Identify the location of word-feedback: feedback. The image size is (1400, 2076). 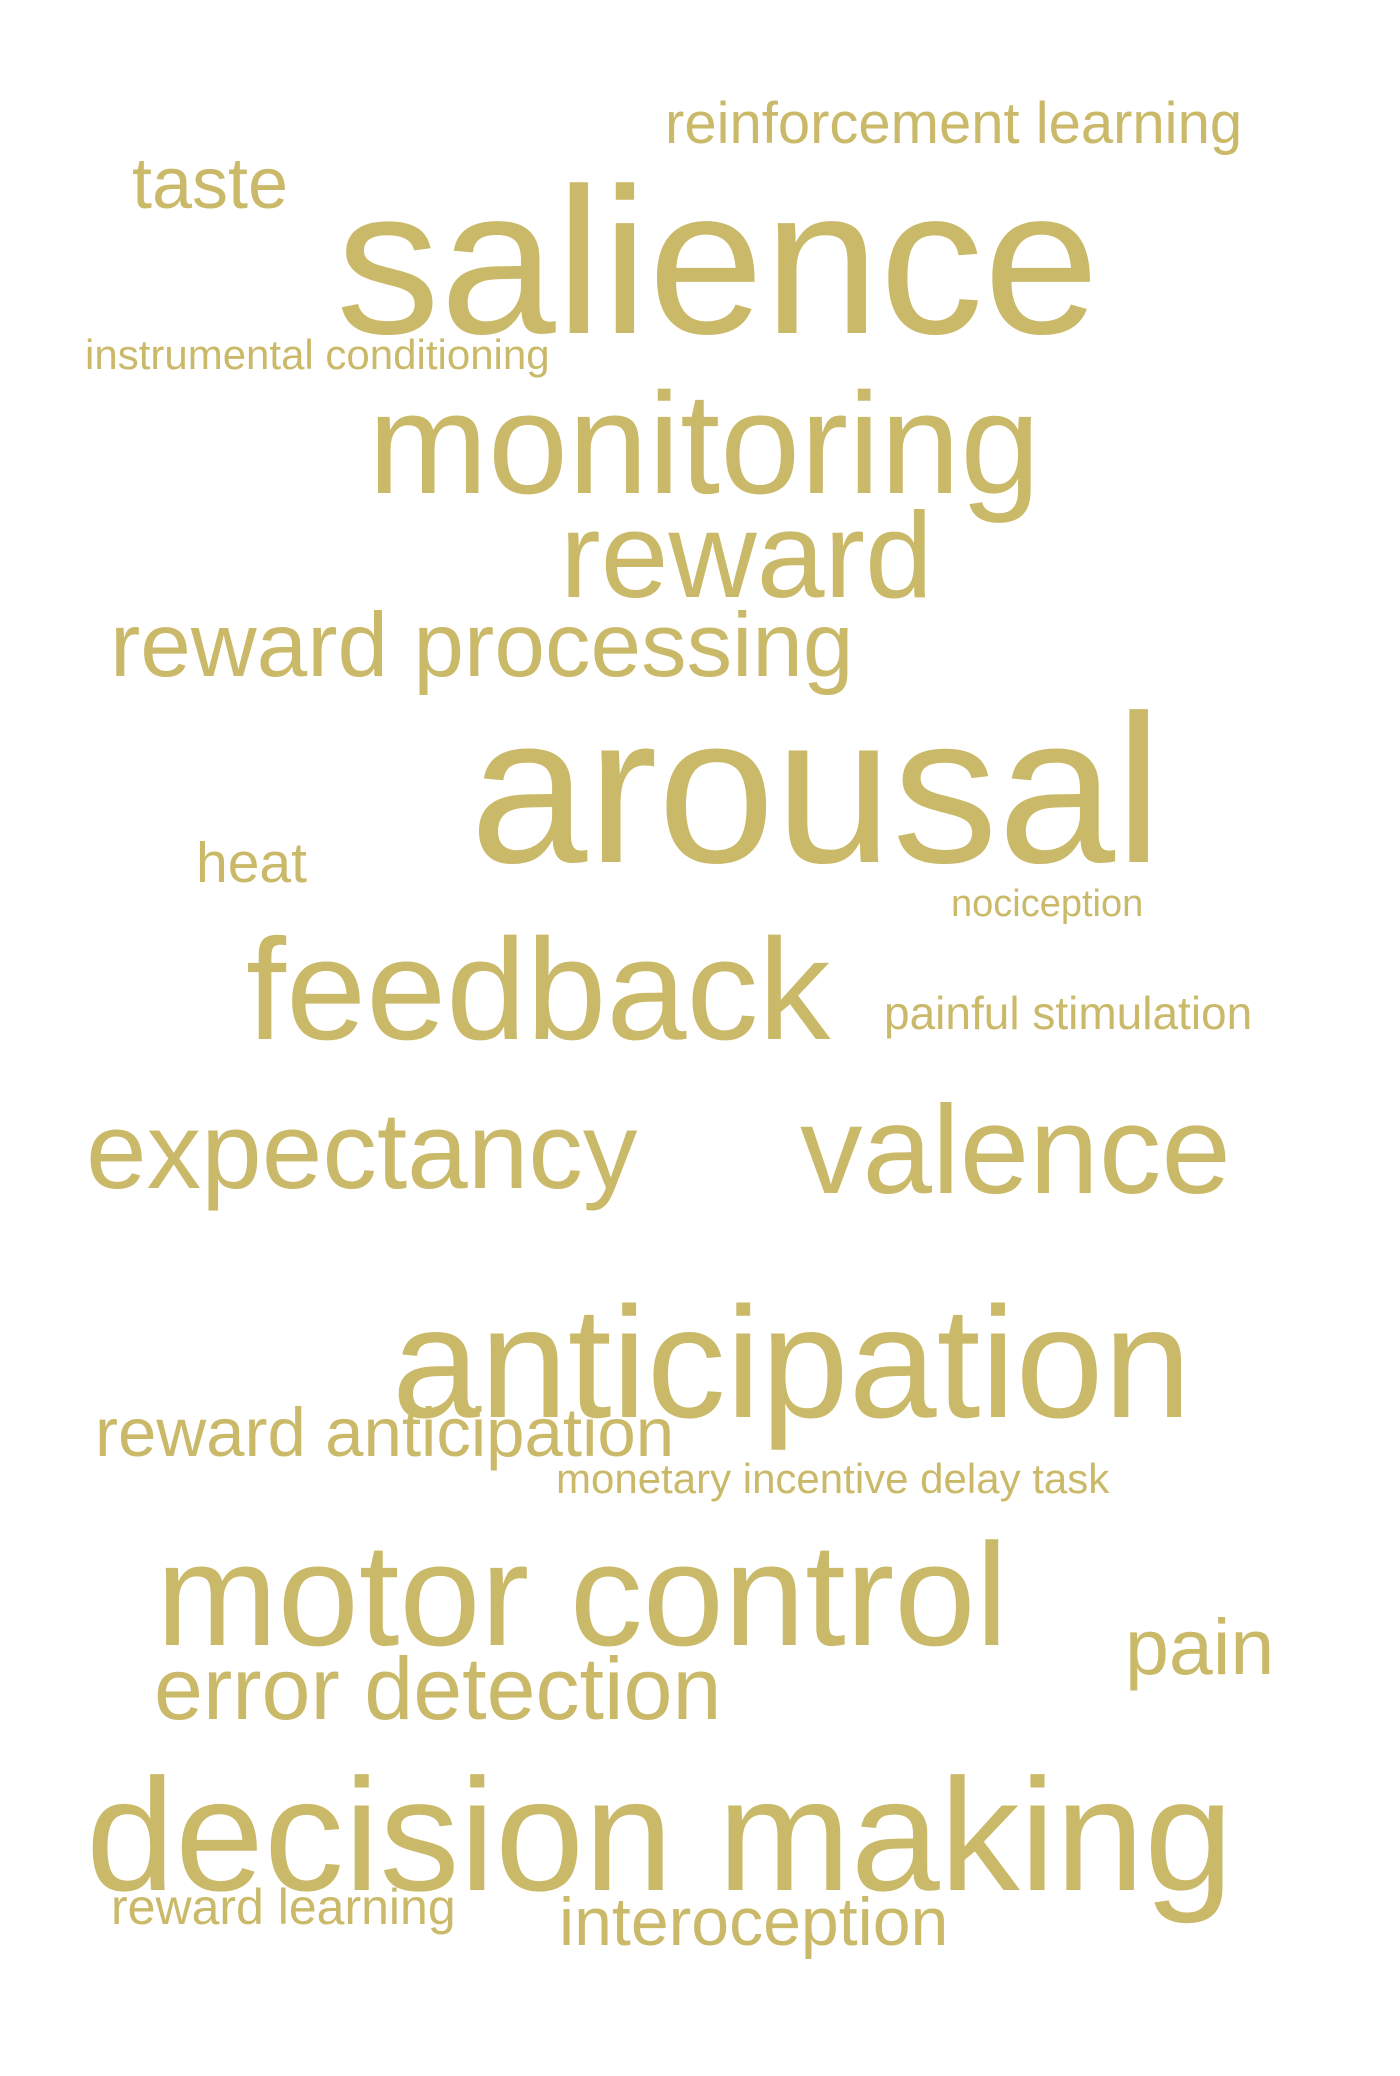
(538, 989).